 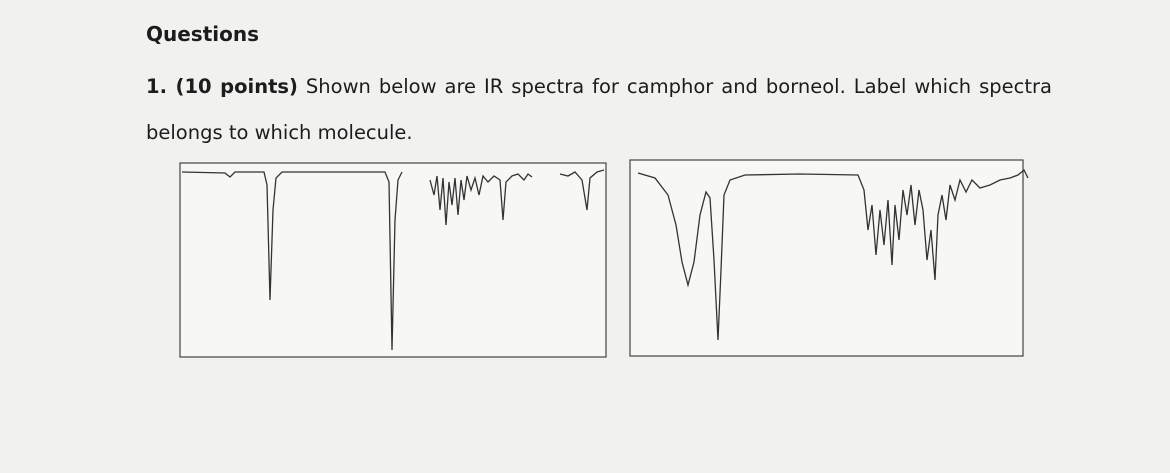 I want to click on heading: Questions, so click(x=203, y=34).